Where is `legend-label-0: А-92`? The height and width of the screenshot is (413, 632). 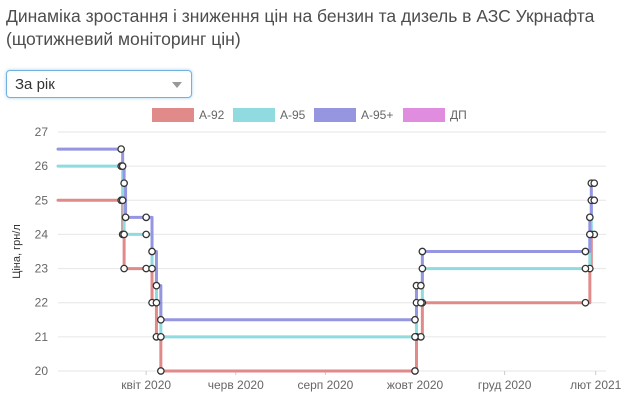
legend-label-0: А-92 is located at coordinates (212, 115).